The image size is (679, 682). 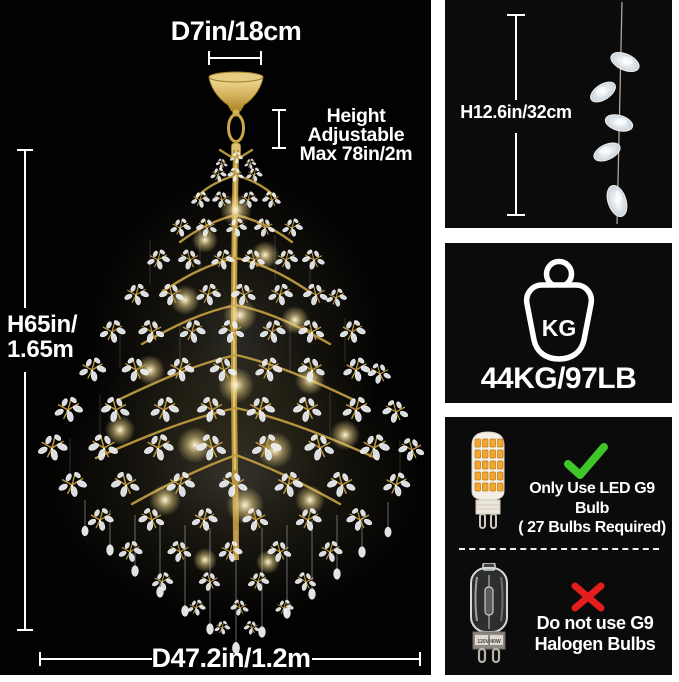 I want to click on strand-measure-line, so click(x=516, y=115).